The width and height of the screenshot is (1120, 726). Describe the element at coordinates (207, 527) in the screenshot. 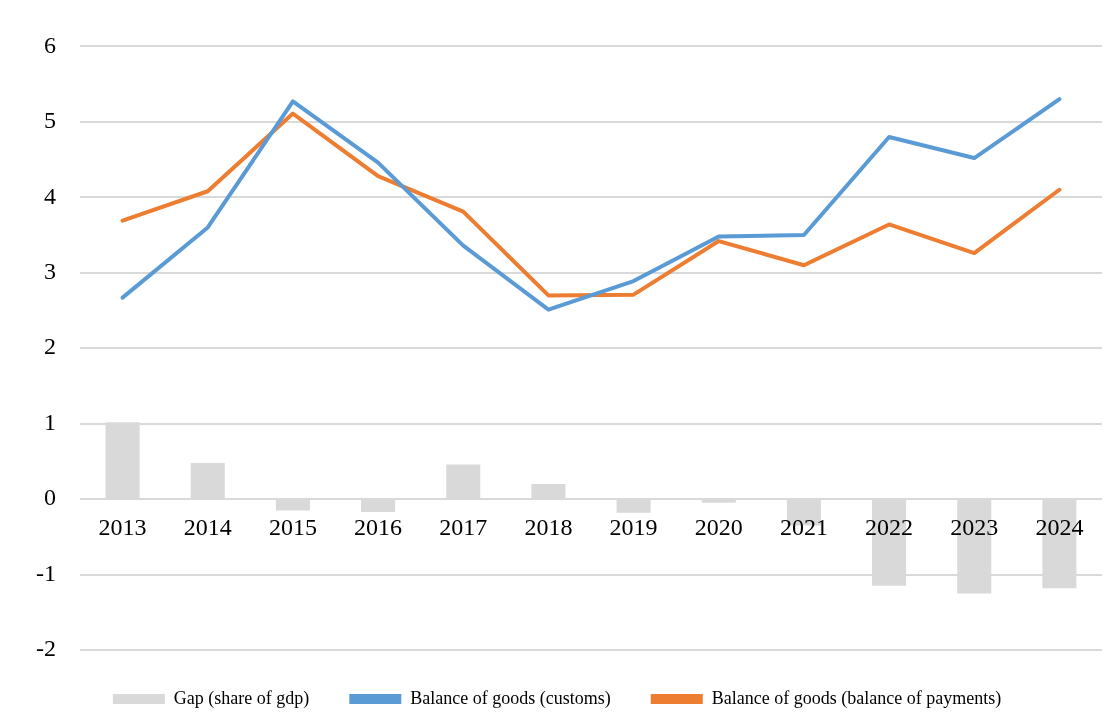

I see `x-tick-label: 2014` at that location.